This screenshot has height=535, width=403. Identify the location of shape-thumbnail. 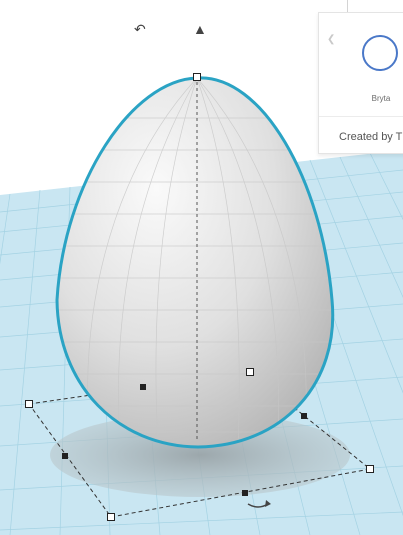
(380, 53).